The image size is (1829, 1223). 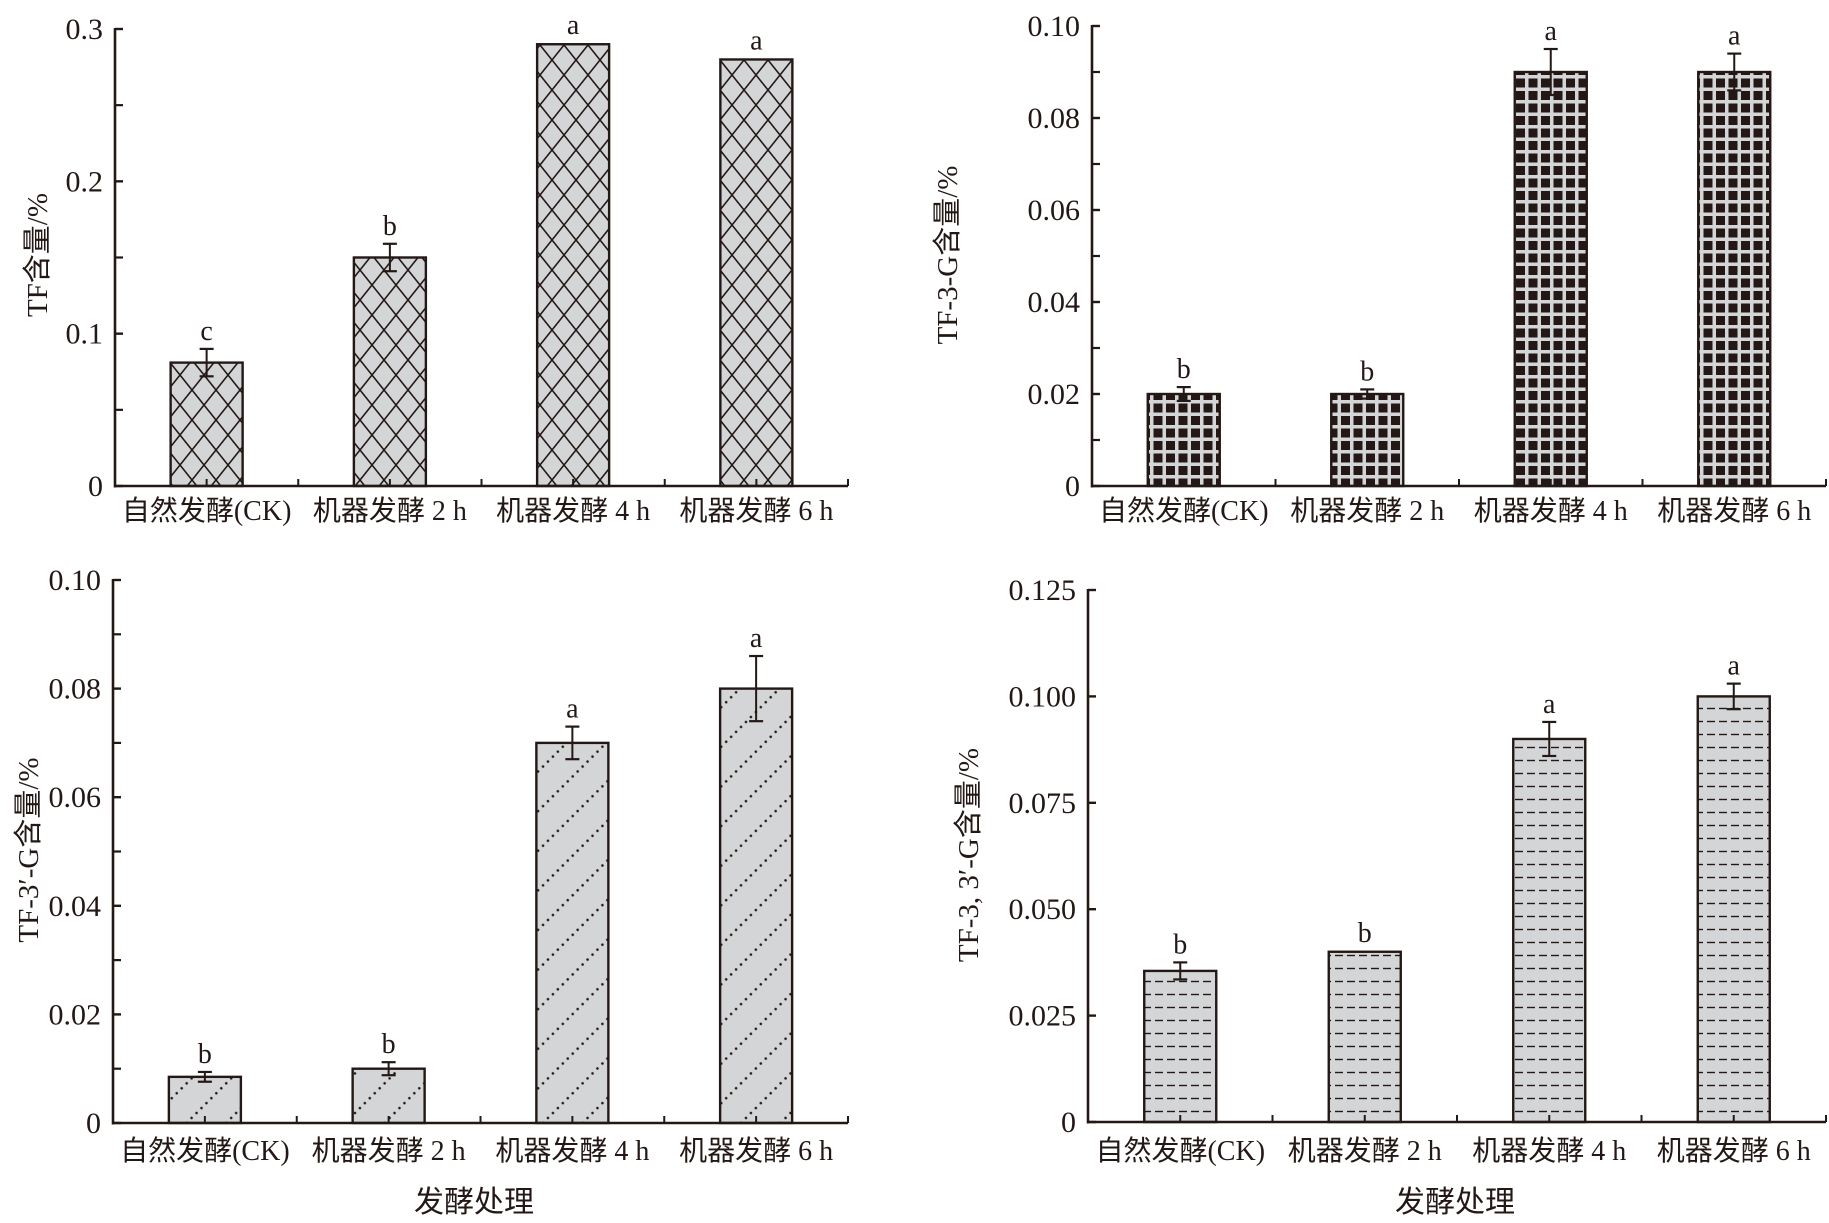 What do you see at coordinates (1043, 1016) in the screenshot?
I see `y-tick-label-1: 0.025` at bounding box center [1043, 1016].